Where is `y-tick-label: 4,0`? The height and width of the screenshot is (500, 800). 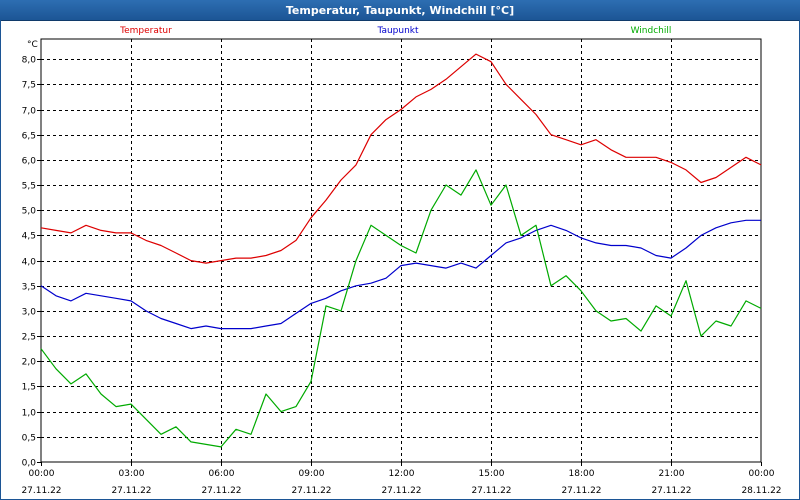
y-tick-label: 4,0 is located at coordinates (29, 263).